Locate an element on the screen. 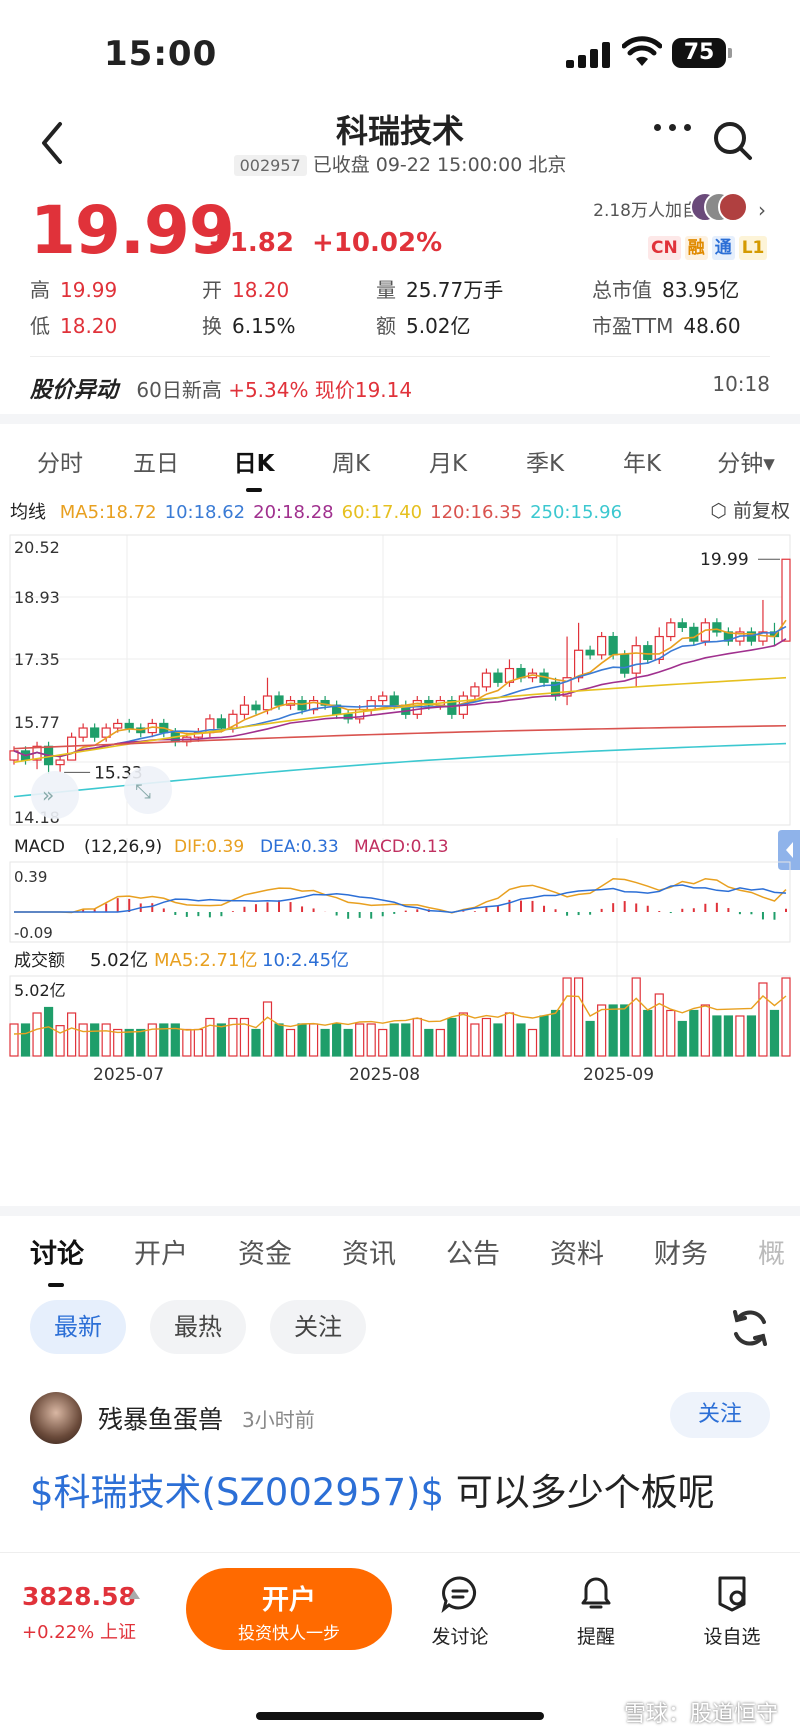 This screenshot has height=1734, width=800. ma5-line is located at coordinates (400, 688).